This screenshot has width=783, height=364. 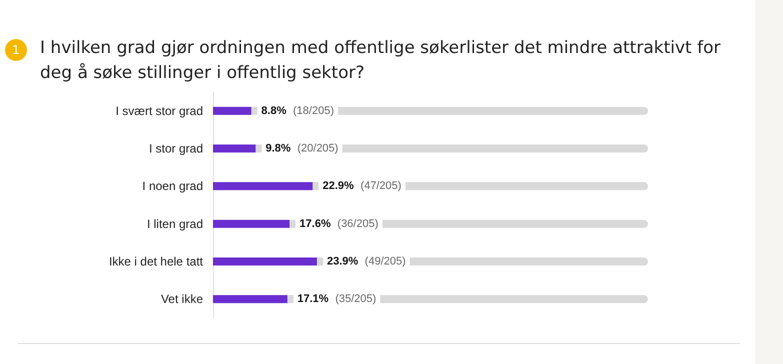 What do you see at coordinates (339, 224) in the screenshot?
I see `data-label: 17.6% (36/205)` at bounding box center [339, 224].